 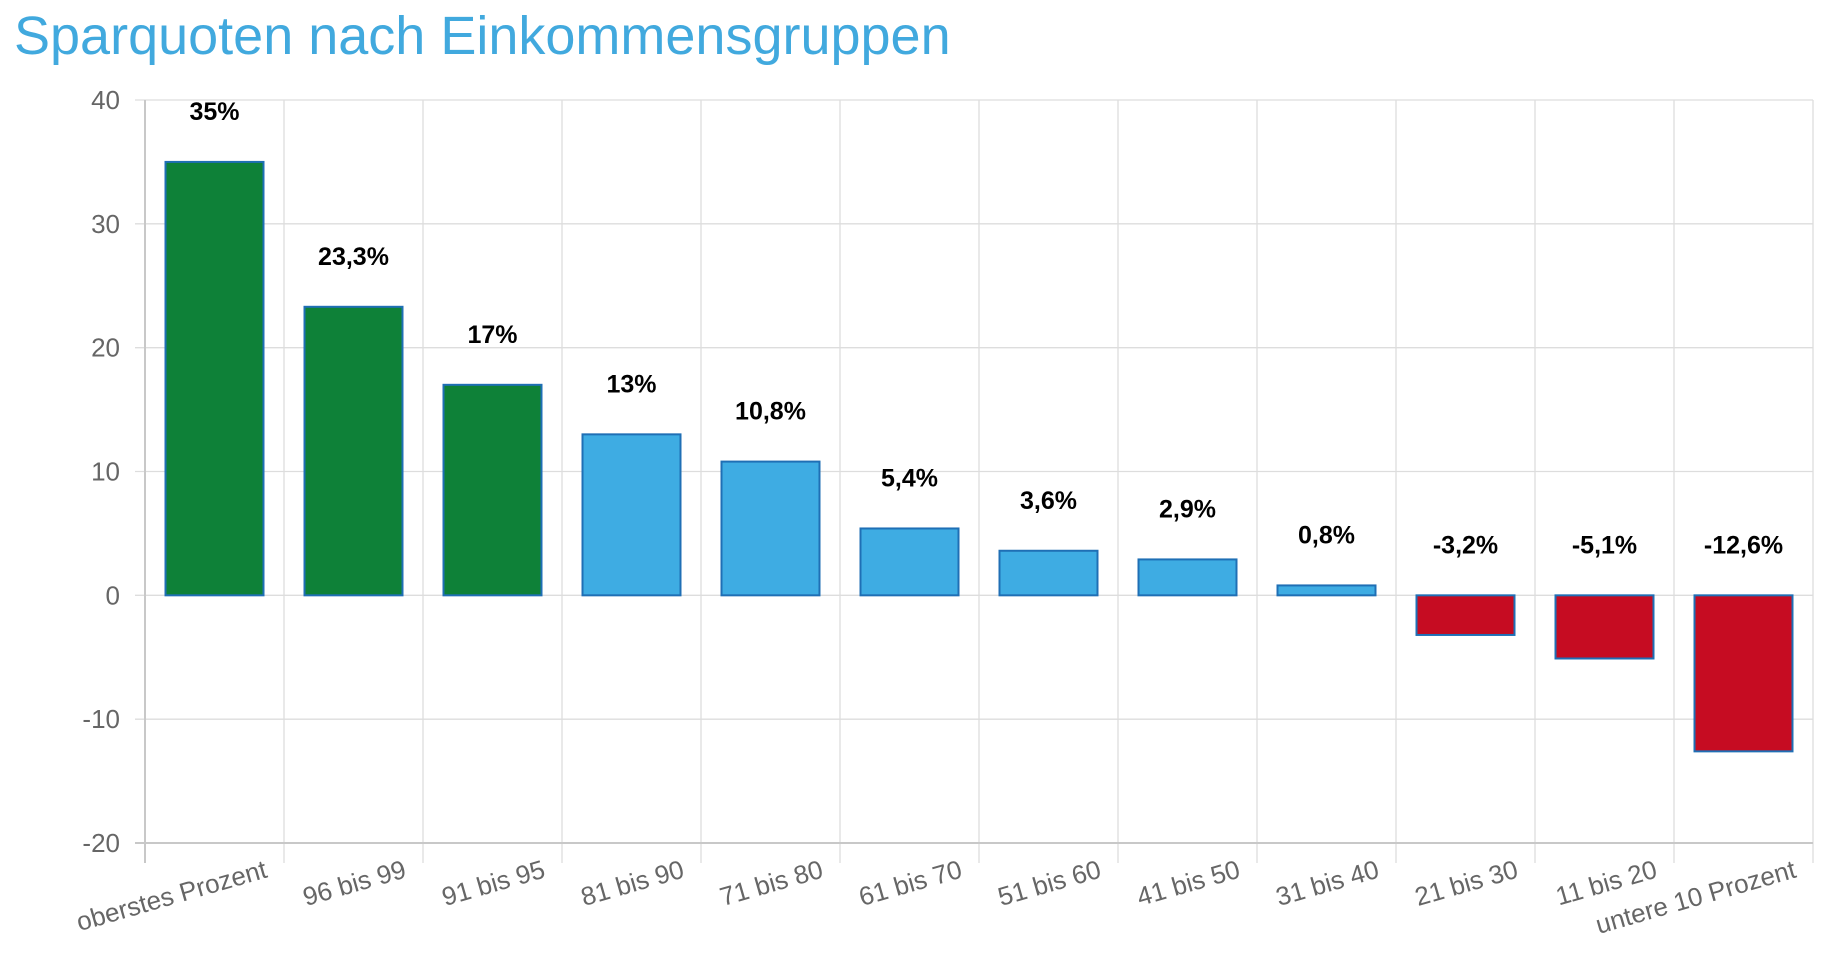 What do you see at coordinates (113, 595) in the screenshot?
I see `y-tick-label: 0` at bounding box center [113, 595].